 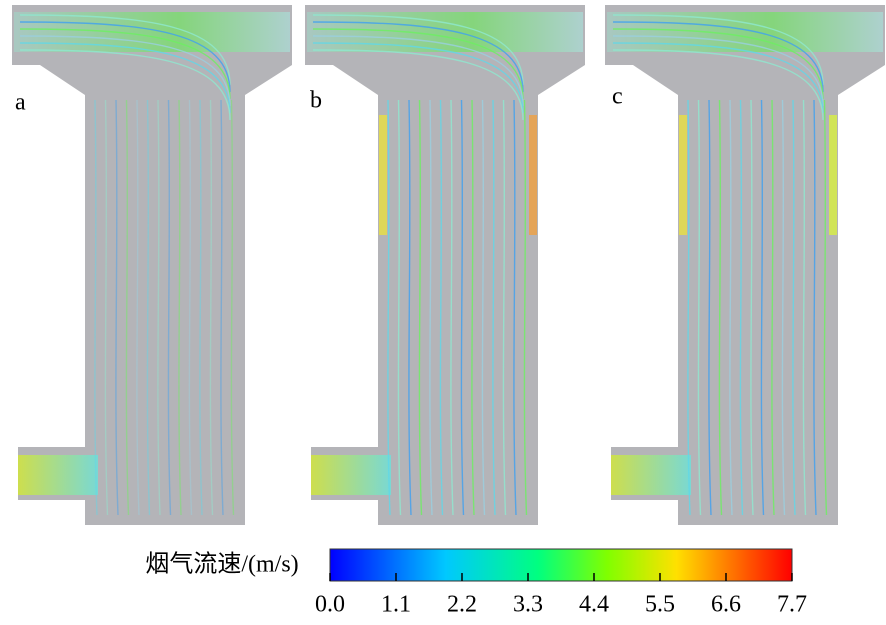 What do you see at coordinates (561, 565) in the screenshot?
I see `colorbar-bar` at bounding box center [561, 565].